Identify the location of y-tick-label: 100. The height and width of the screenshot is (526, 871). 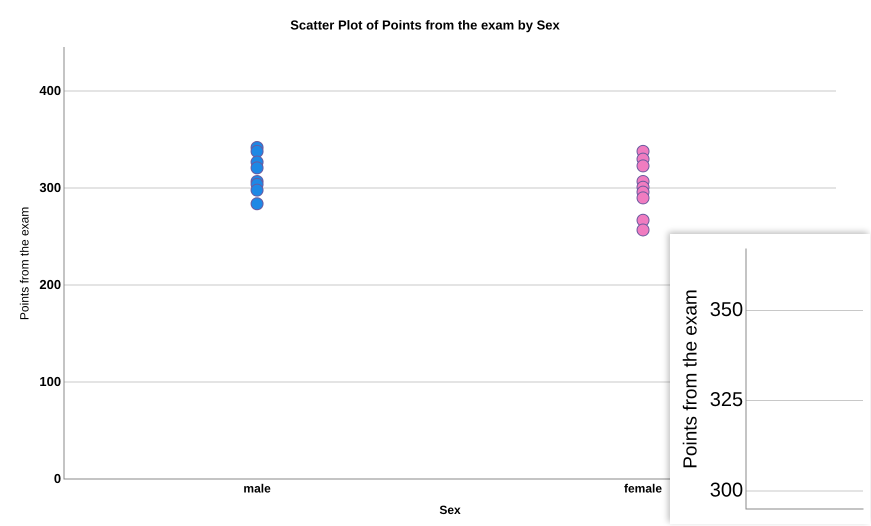
(50, 381).